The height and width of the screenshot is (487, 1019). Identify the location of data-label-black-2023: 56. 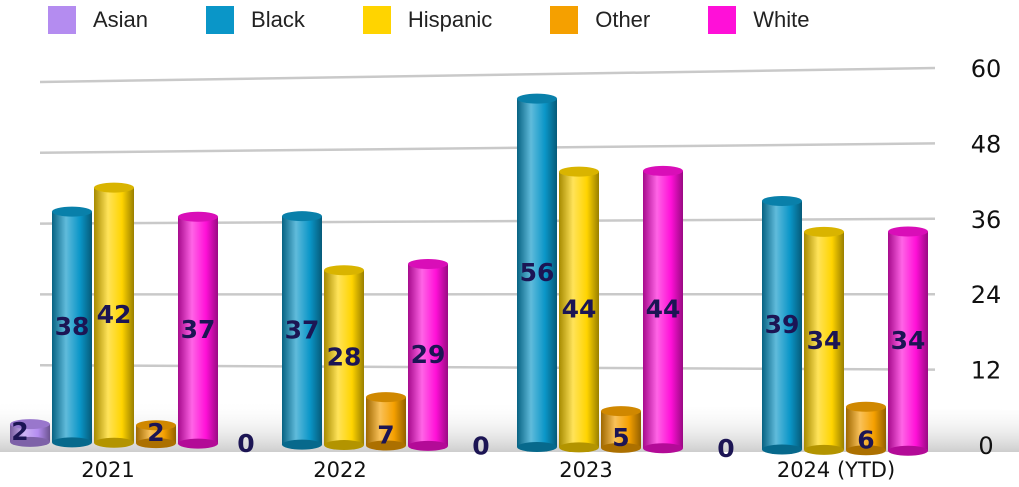
(537, 272).